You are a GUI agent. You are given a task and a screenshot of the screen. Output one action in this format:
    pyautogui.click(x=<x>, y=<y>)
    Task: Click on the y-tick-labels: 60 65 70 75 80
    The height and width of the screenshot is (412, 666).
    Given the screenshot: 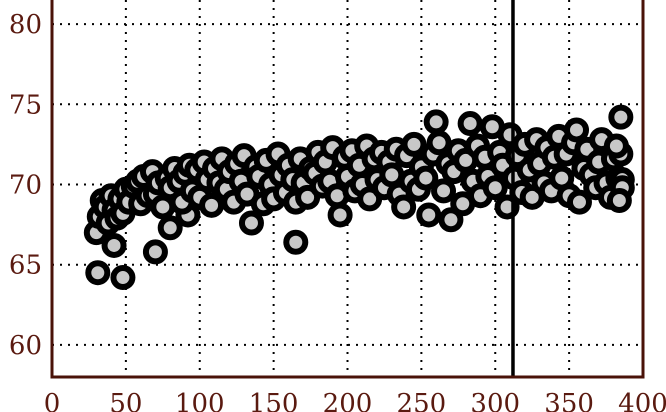 What is the action you would take?
    pyautogui.click(x=25, y=185)
    